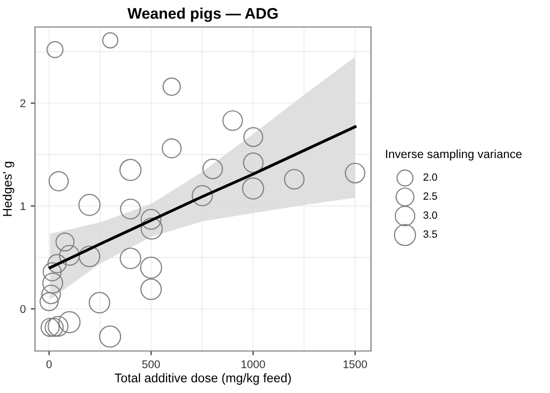 This screenshot has width=550, height=393. What do you see at coordinates (23, 206) in the screenshot?
I see `y-tick-label: 1` at bounding box center [23, 206].